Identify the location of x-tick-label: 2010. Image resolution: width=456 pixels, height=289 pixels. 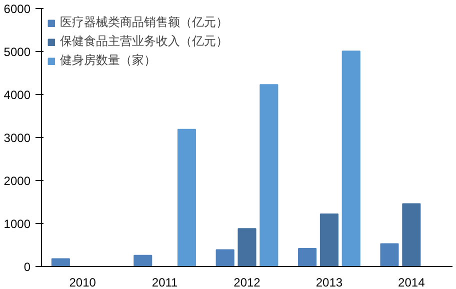
(82, 282).